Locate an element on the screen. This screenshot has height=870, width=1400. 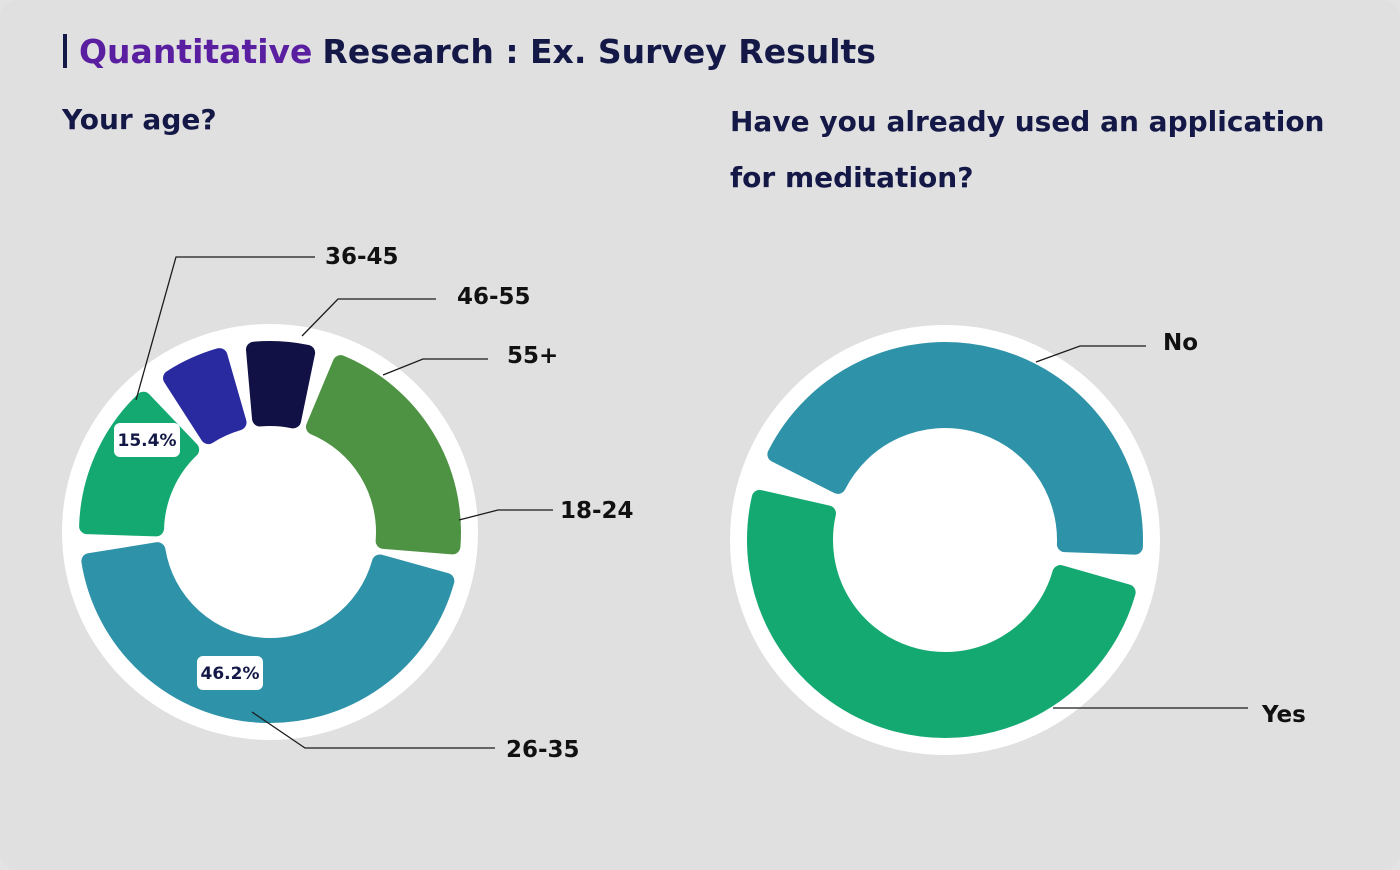
category-label-55: 55+ is located at coordinates (532, 356).